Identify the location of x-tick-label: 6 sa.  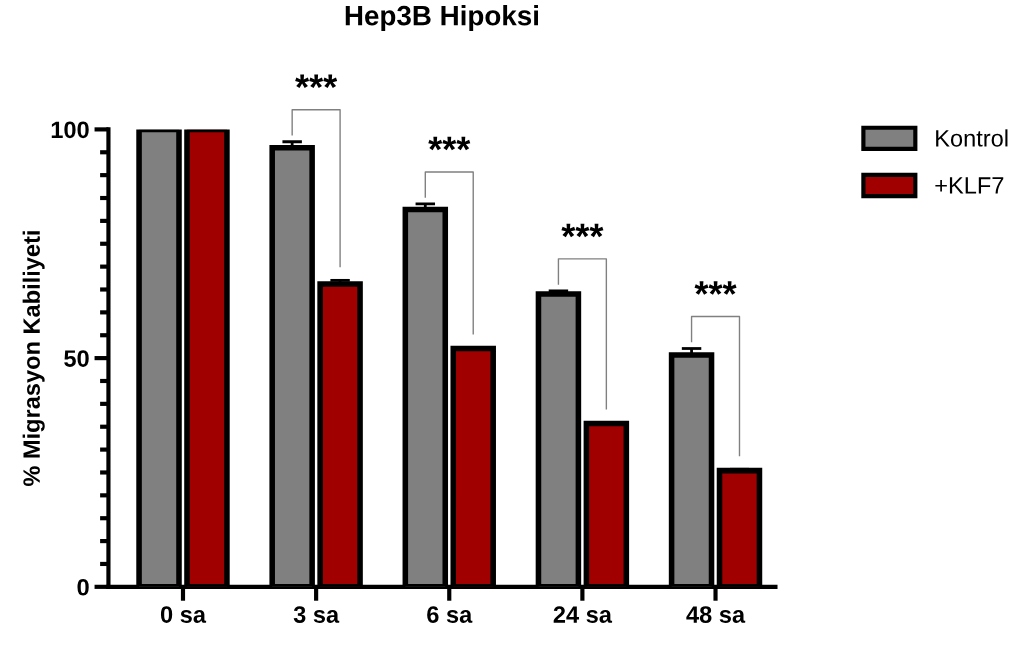
(450, 614).